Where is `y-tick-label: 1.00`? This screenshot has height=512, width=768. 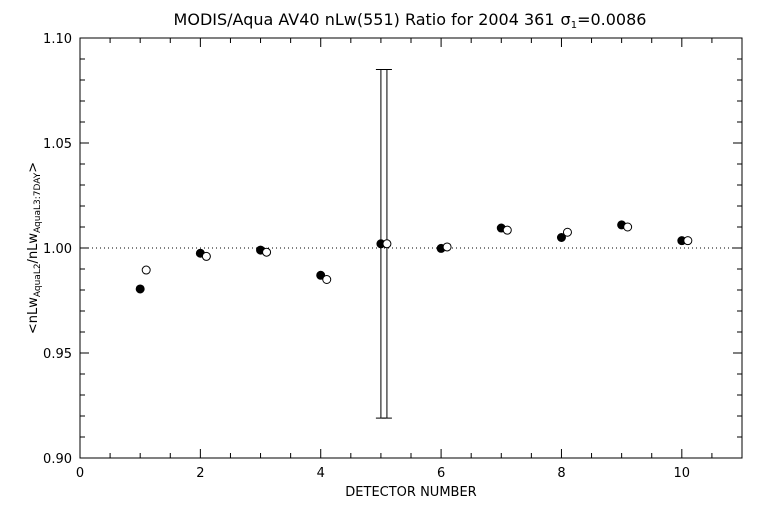
y-tick-label: 1.00 is located at coordinates (57, 249).